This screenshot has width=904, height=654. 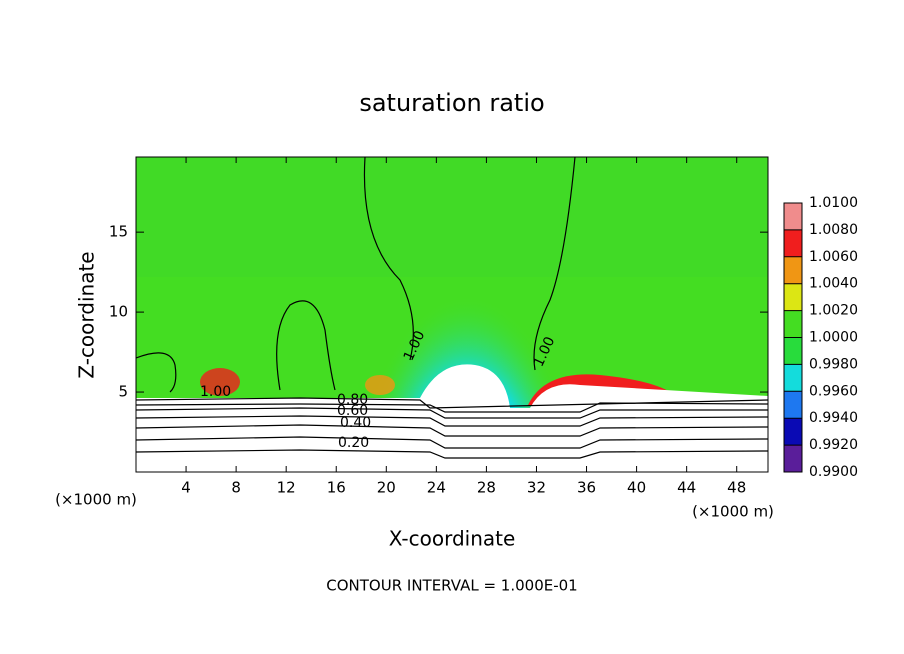 I want to click on footnote: CONTOUR INTERVAL = 1.000E-01, so click(x=451, y=586).